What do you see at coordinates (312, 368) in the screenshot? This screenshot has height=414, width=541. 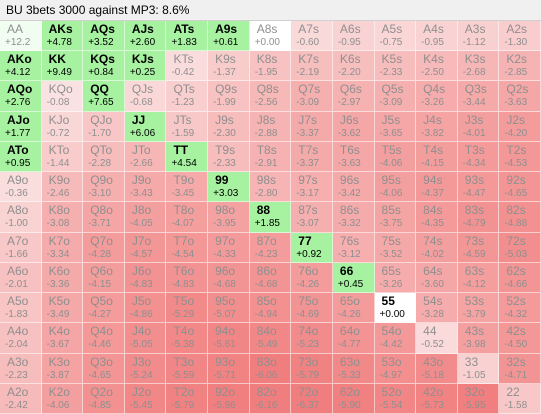 I see `hand-cell: 73o -5.79` at bounding box center [312, 368].